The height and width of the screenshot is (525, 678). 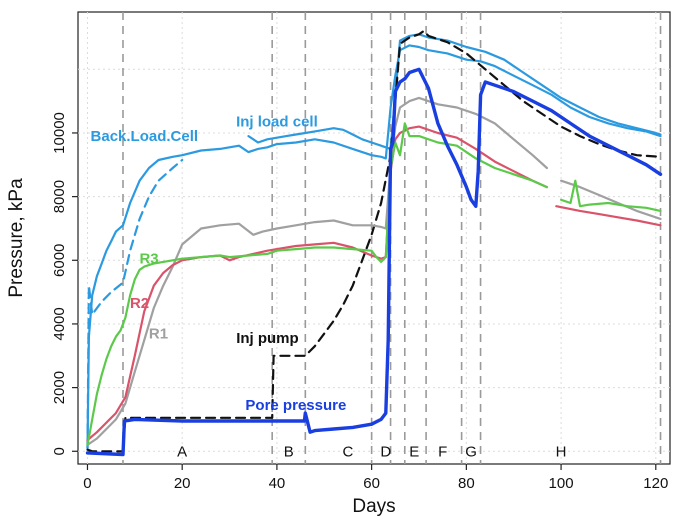 What do you see at coordinates (145, 136) in the screenshot?
I see `series-annotation: Back.Load.Cell` at bounding box center [145, 136].